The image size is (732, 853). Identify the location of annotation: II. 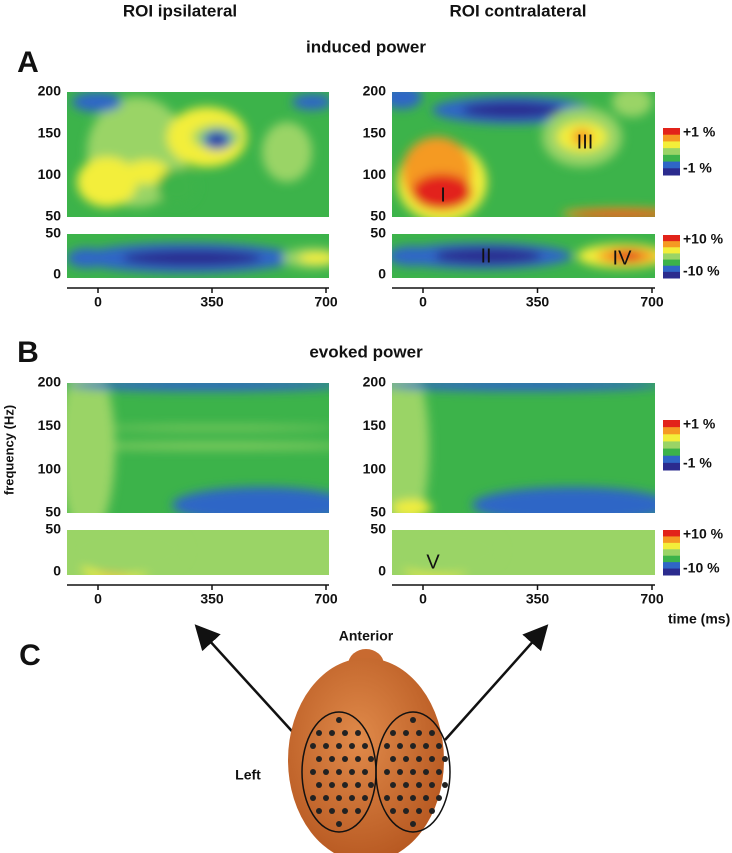
(485, 256).